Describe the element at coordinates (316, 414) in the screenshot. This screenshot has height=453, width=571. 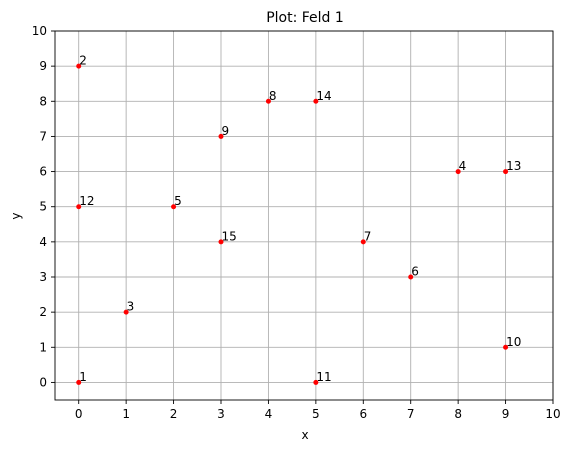
I see `x-tick-label: 5` at that location.